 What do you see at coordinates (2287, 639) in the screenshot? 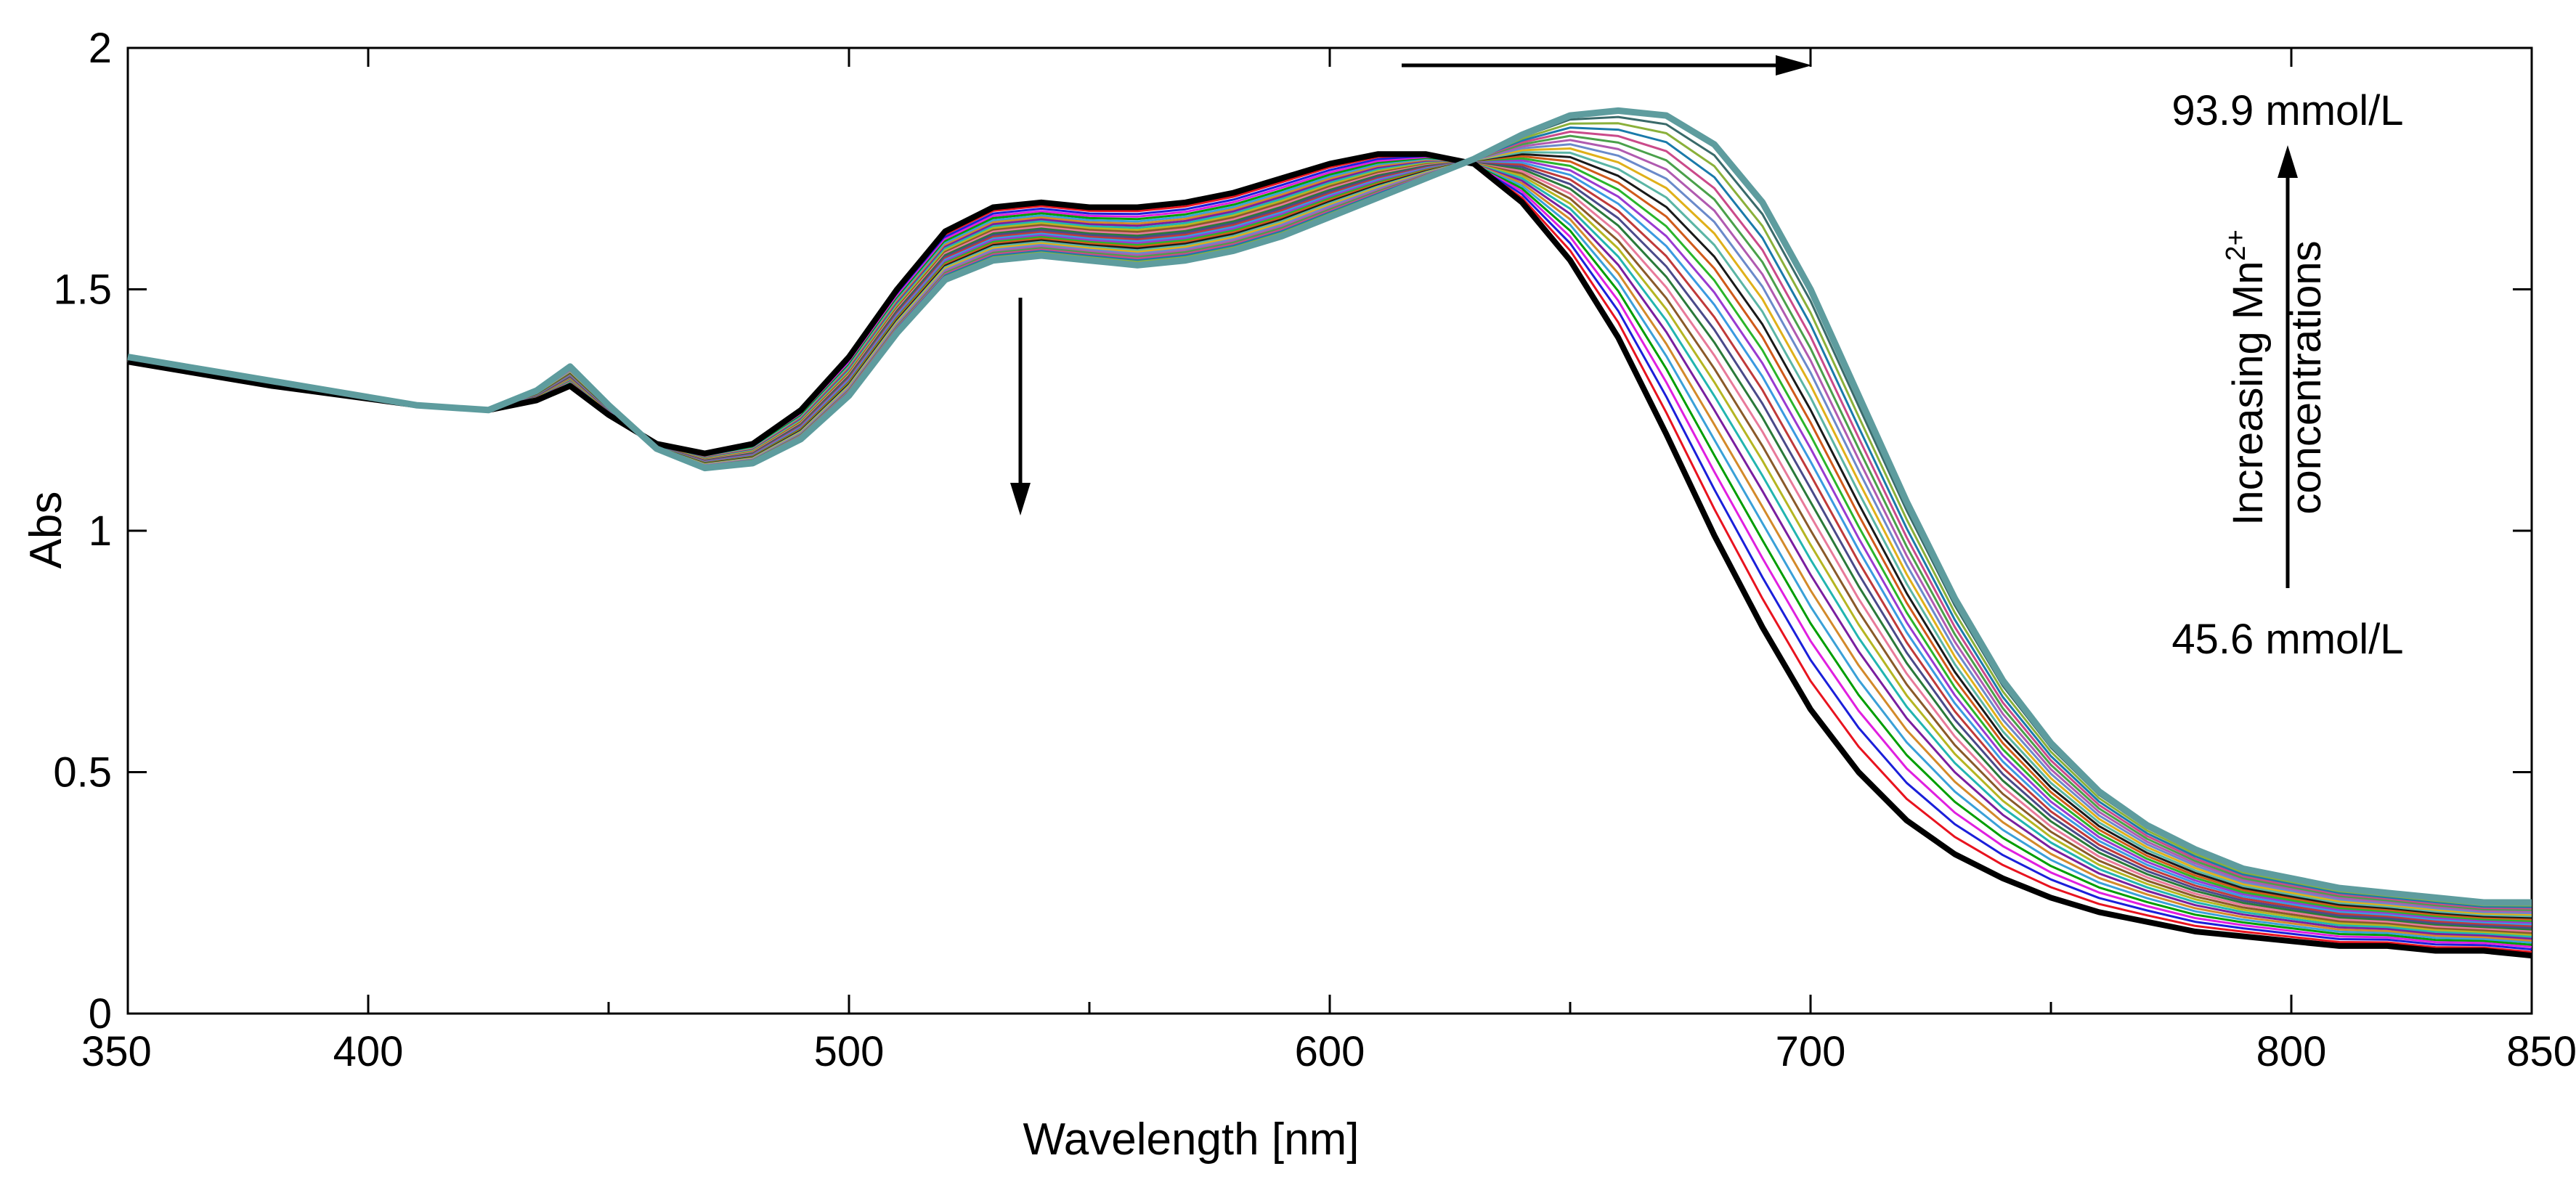
I see `bottom-concentration-label: 45.6 mmol/L` at bounding box center [2287, 639].